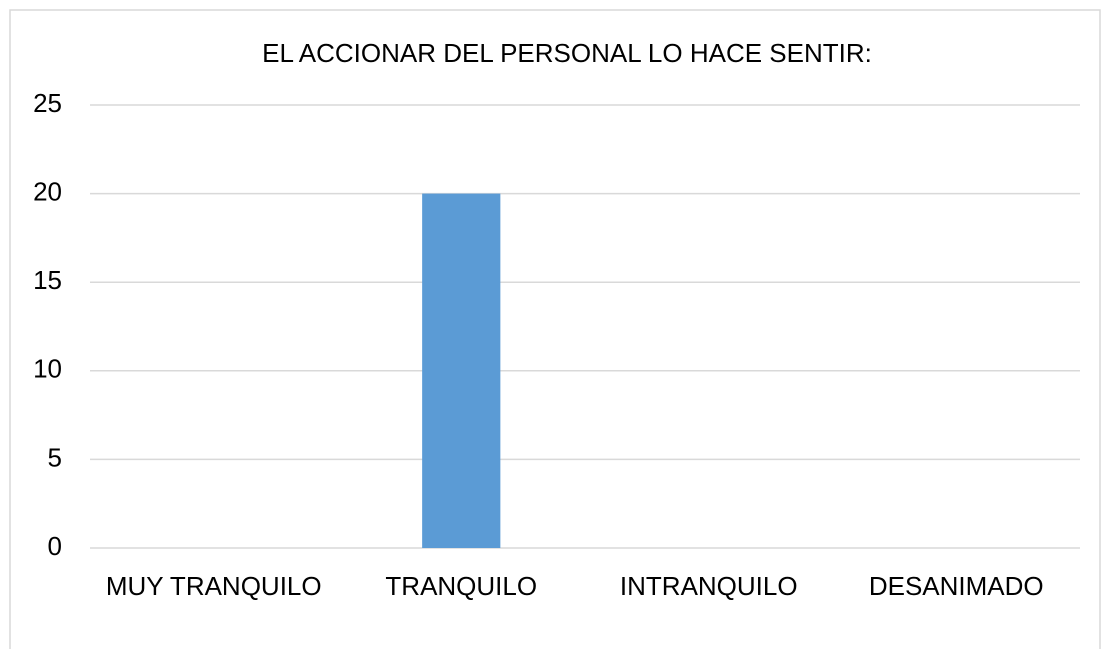 This screenshot has height=649, width=1112. What do you see at coordinates (47, 103) in the screenshot?
I see `y-tick-label: 25` at bounding box center [47, 103].